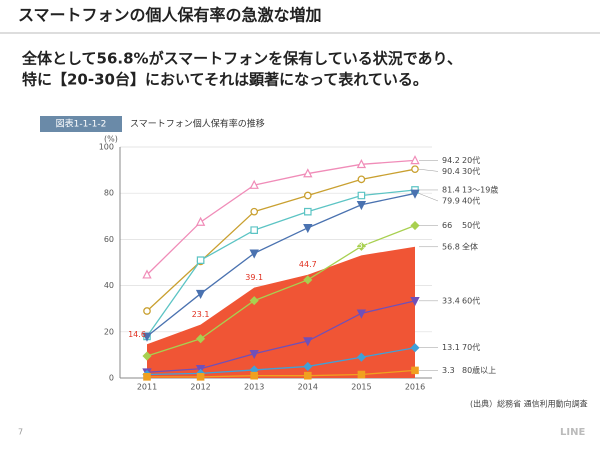 This screenshot has height=450, width=600. What do you see at coordinates (451, 171) in the screenshot?
I see `end-value: 90.4` at bounding box center [451, 171].